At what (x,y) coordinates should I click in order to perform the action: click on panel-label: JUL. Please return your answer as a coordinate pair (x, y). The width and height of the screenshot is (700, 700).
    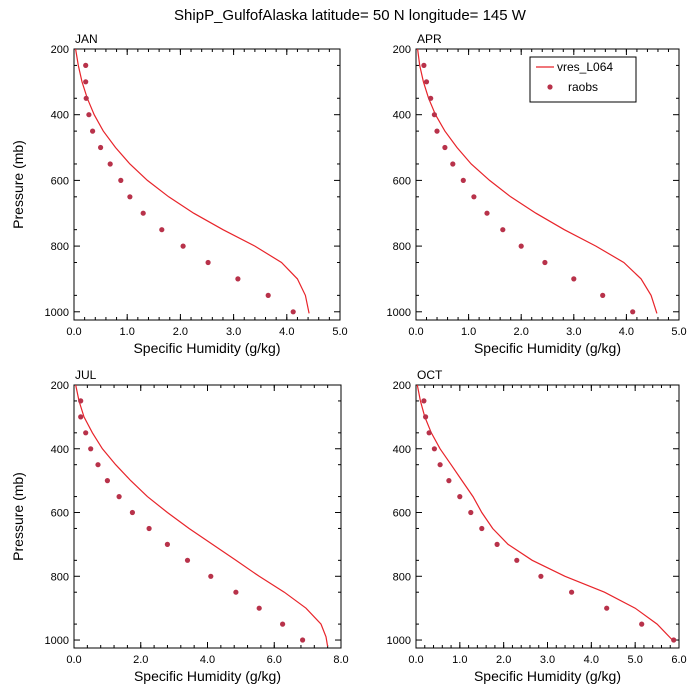
    Looking at the image, I should click on (86, 375).